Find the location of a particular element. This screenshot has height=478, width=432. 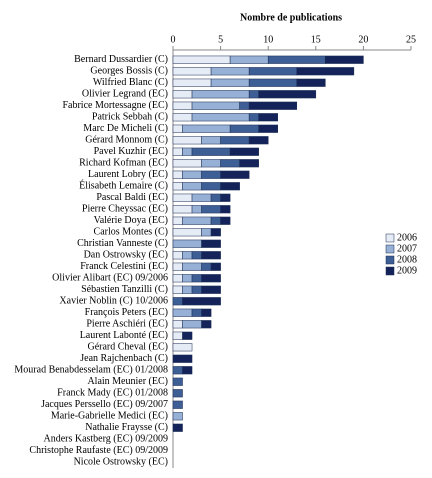

y-tick-label: Olivier Alibart (EC) 09/2006 is located at coordinates (110, 278).